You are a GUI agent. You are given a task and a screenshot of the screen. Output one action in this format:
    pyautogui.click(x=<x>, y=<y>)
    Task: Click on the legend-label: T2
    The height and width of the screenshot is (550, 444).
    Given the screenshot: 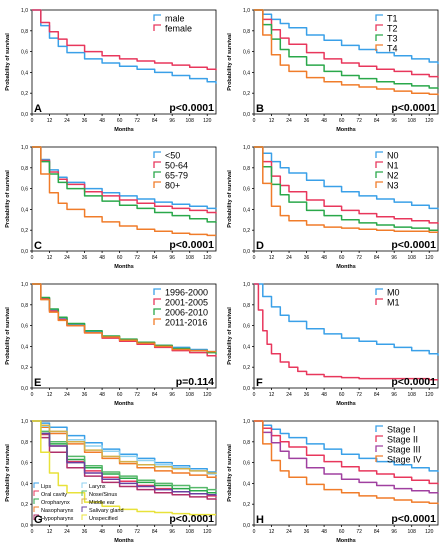 What is the action you would take?
    pyautogui.click(x=392, y=29)
    